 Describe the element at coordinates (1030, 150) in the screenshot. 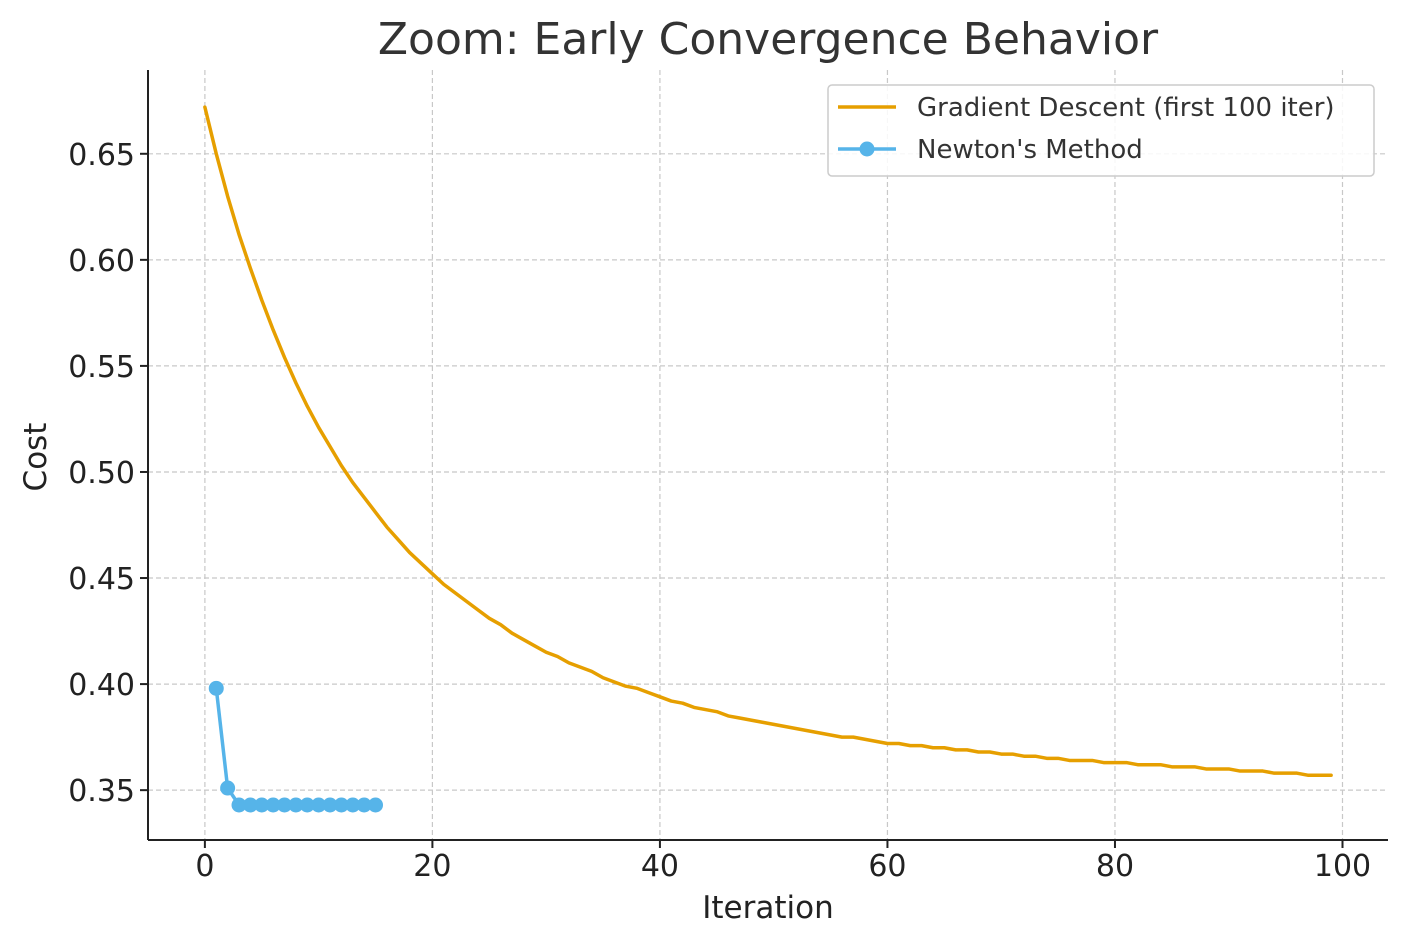

I see `legend-label-newtons-method: Newton's Method` at that location.